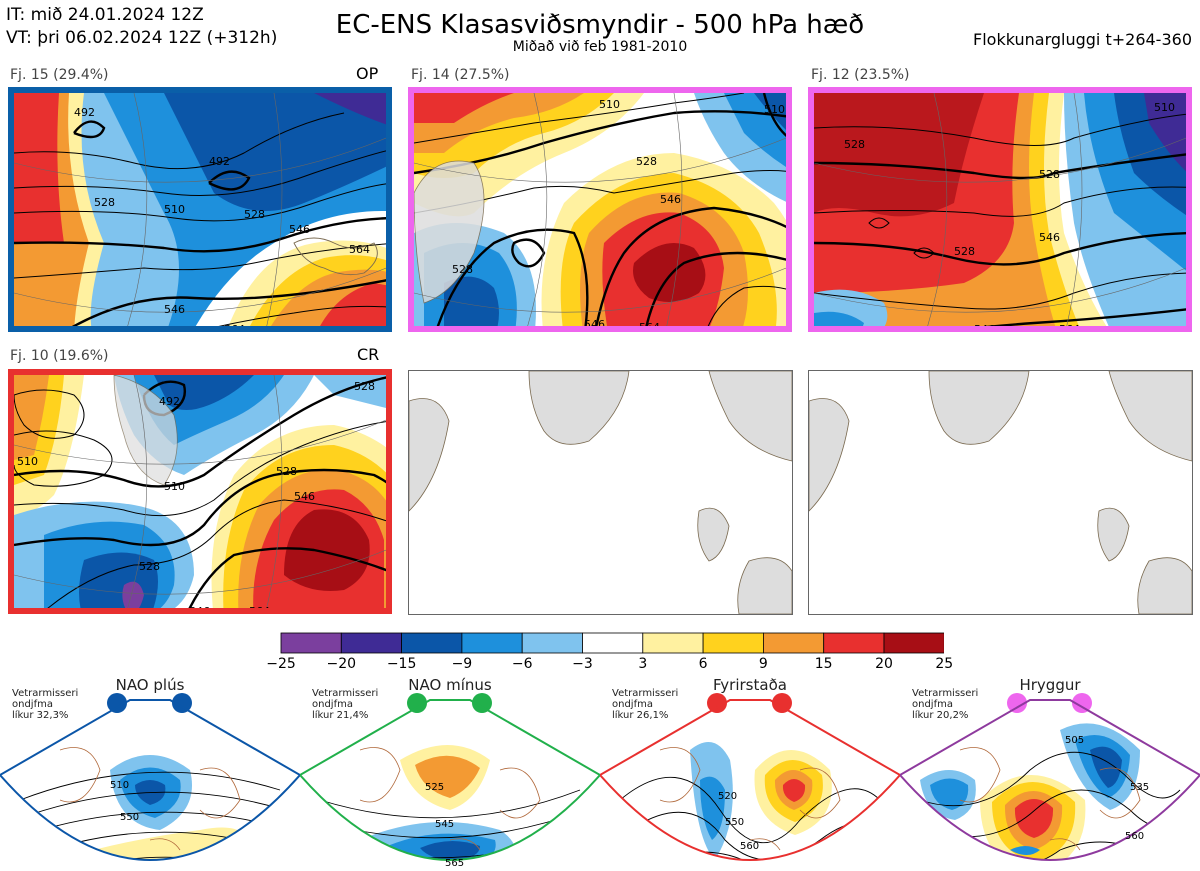  I want to click on page-title: EC-ENS Klasasviðsmyndir - 500 hPa hæð, so click(600, 25).